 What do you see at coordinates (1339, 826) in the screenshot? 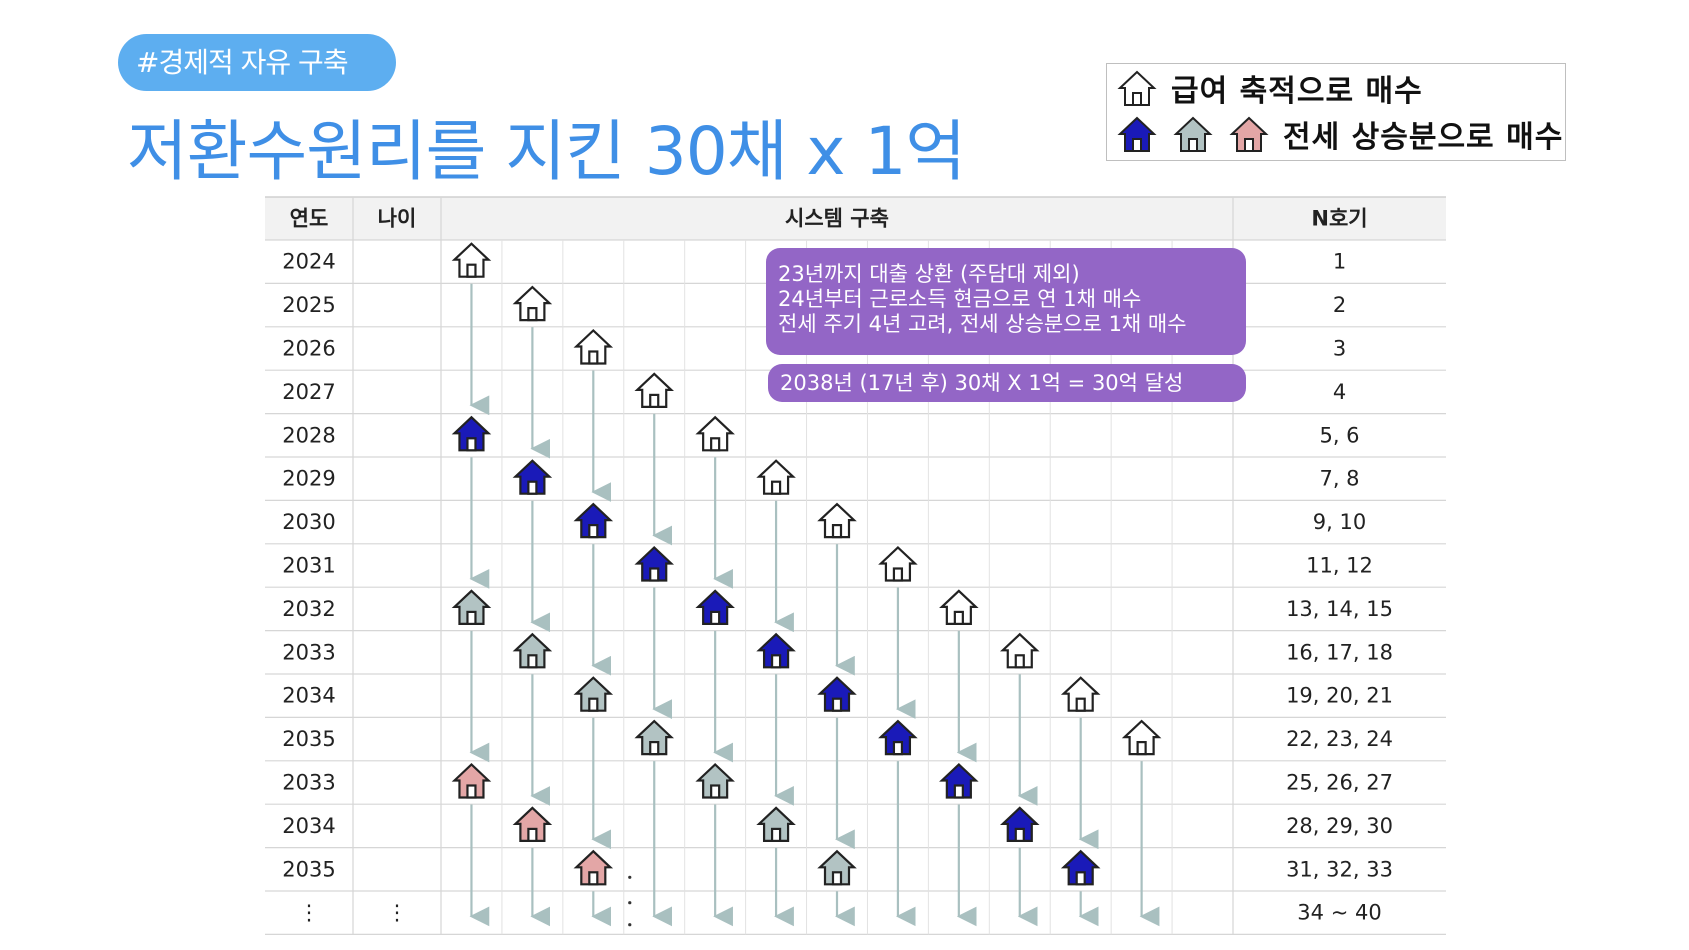
I see `count-cell: 28, 29, 30` at bounding box center [1339, 826].